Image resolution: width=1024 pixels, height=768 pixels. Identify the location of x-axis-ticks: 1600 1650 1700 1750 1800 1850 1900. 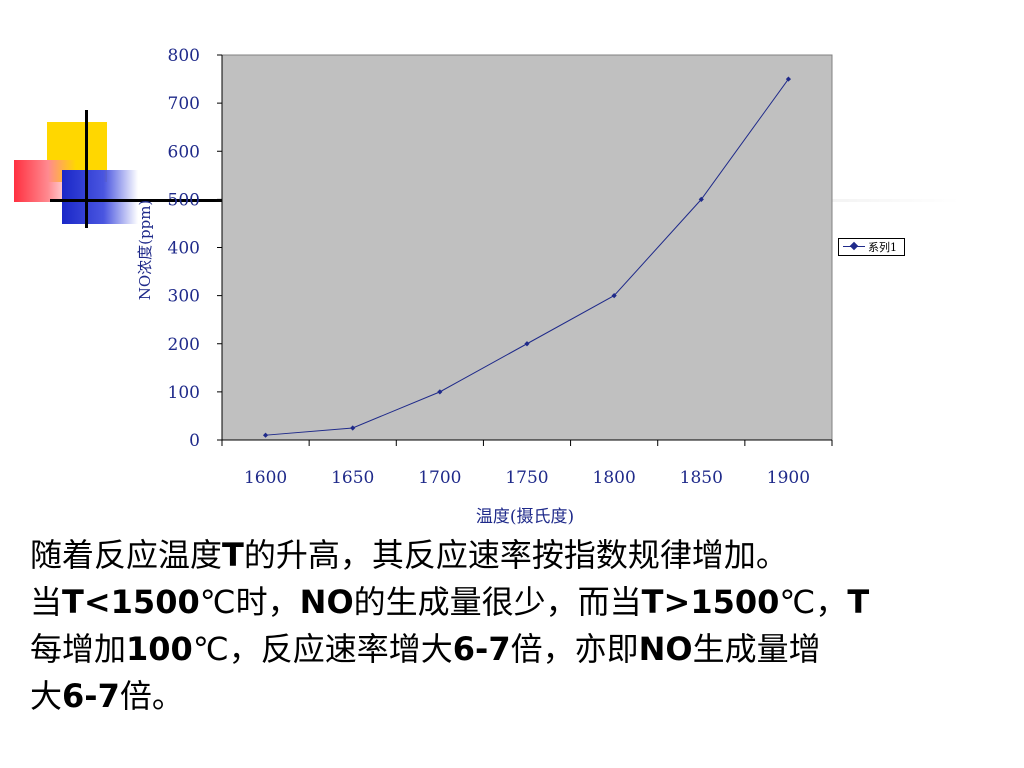
(527, 464).